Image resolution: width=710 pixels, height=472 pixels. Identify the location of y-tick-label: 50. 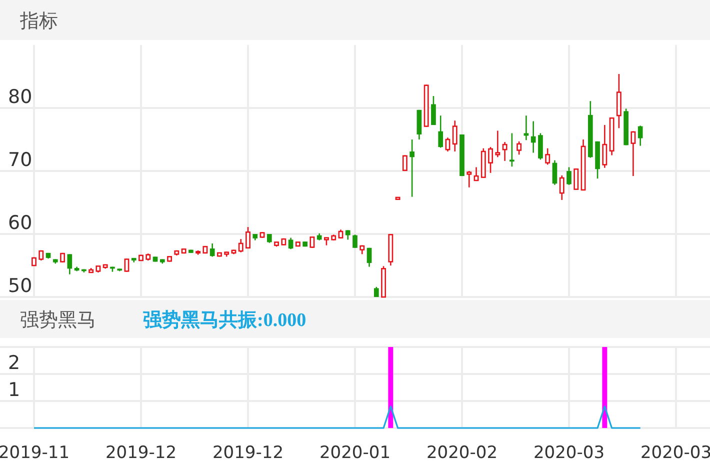
(20, 286).